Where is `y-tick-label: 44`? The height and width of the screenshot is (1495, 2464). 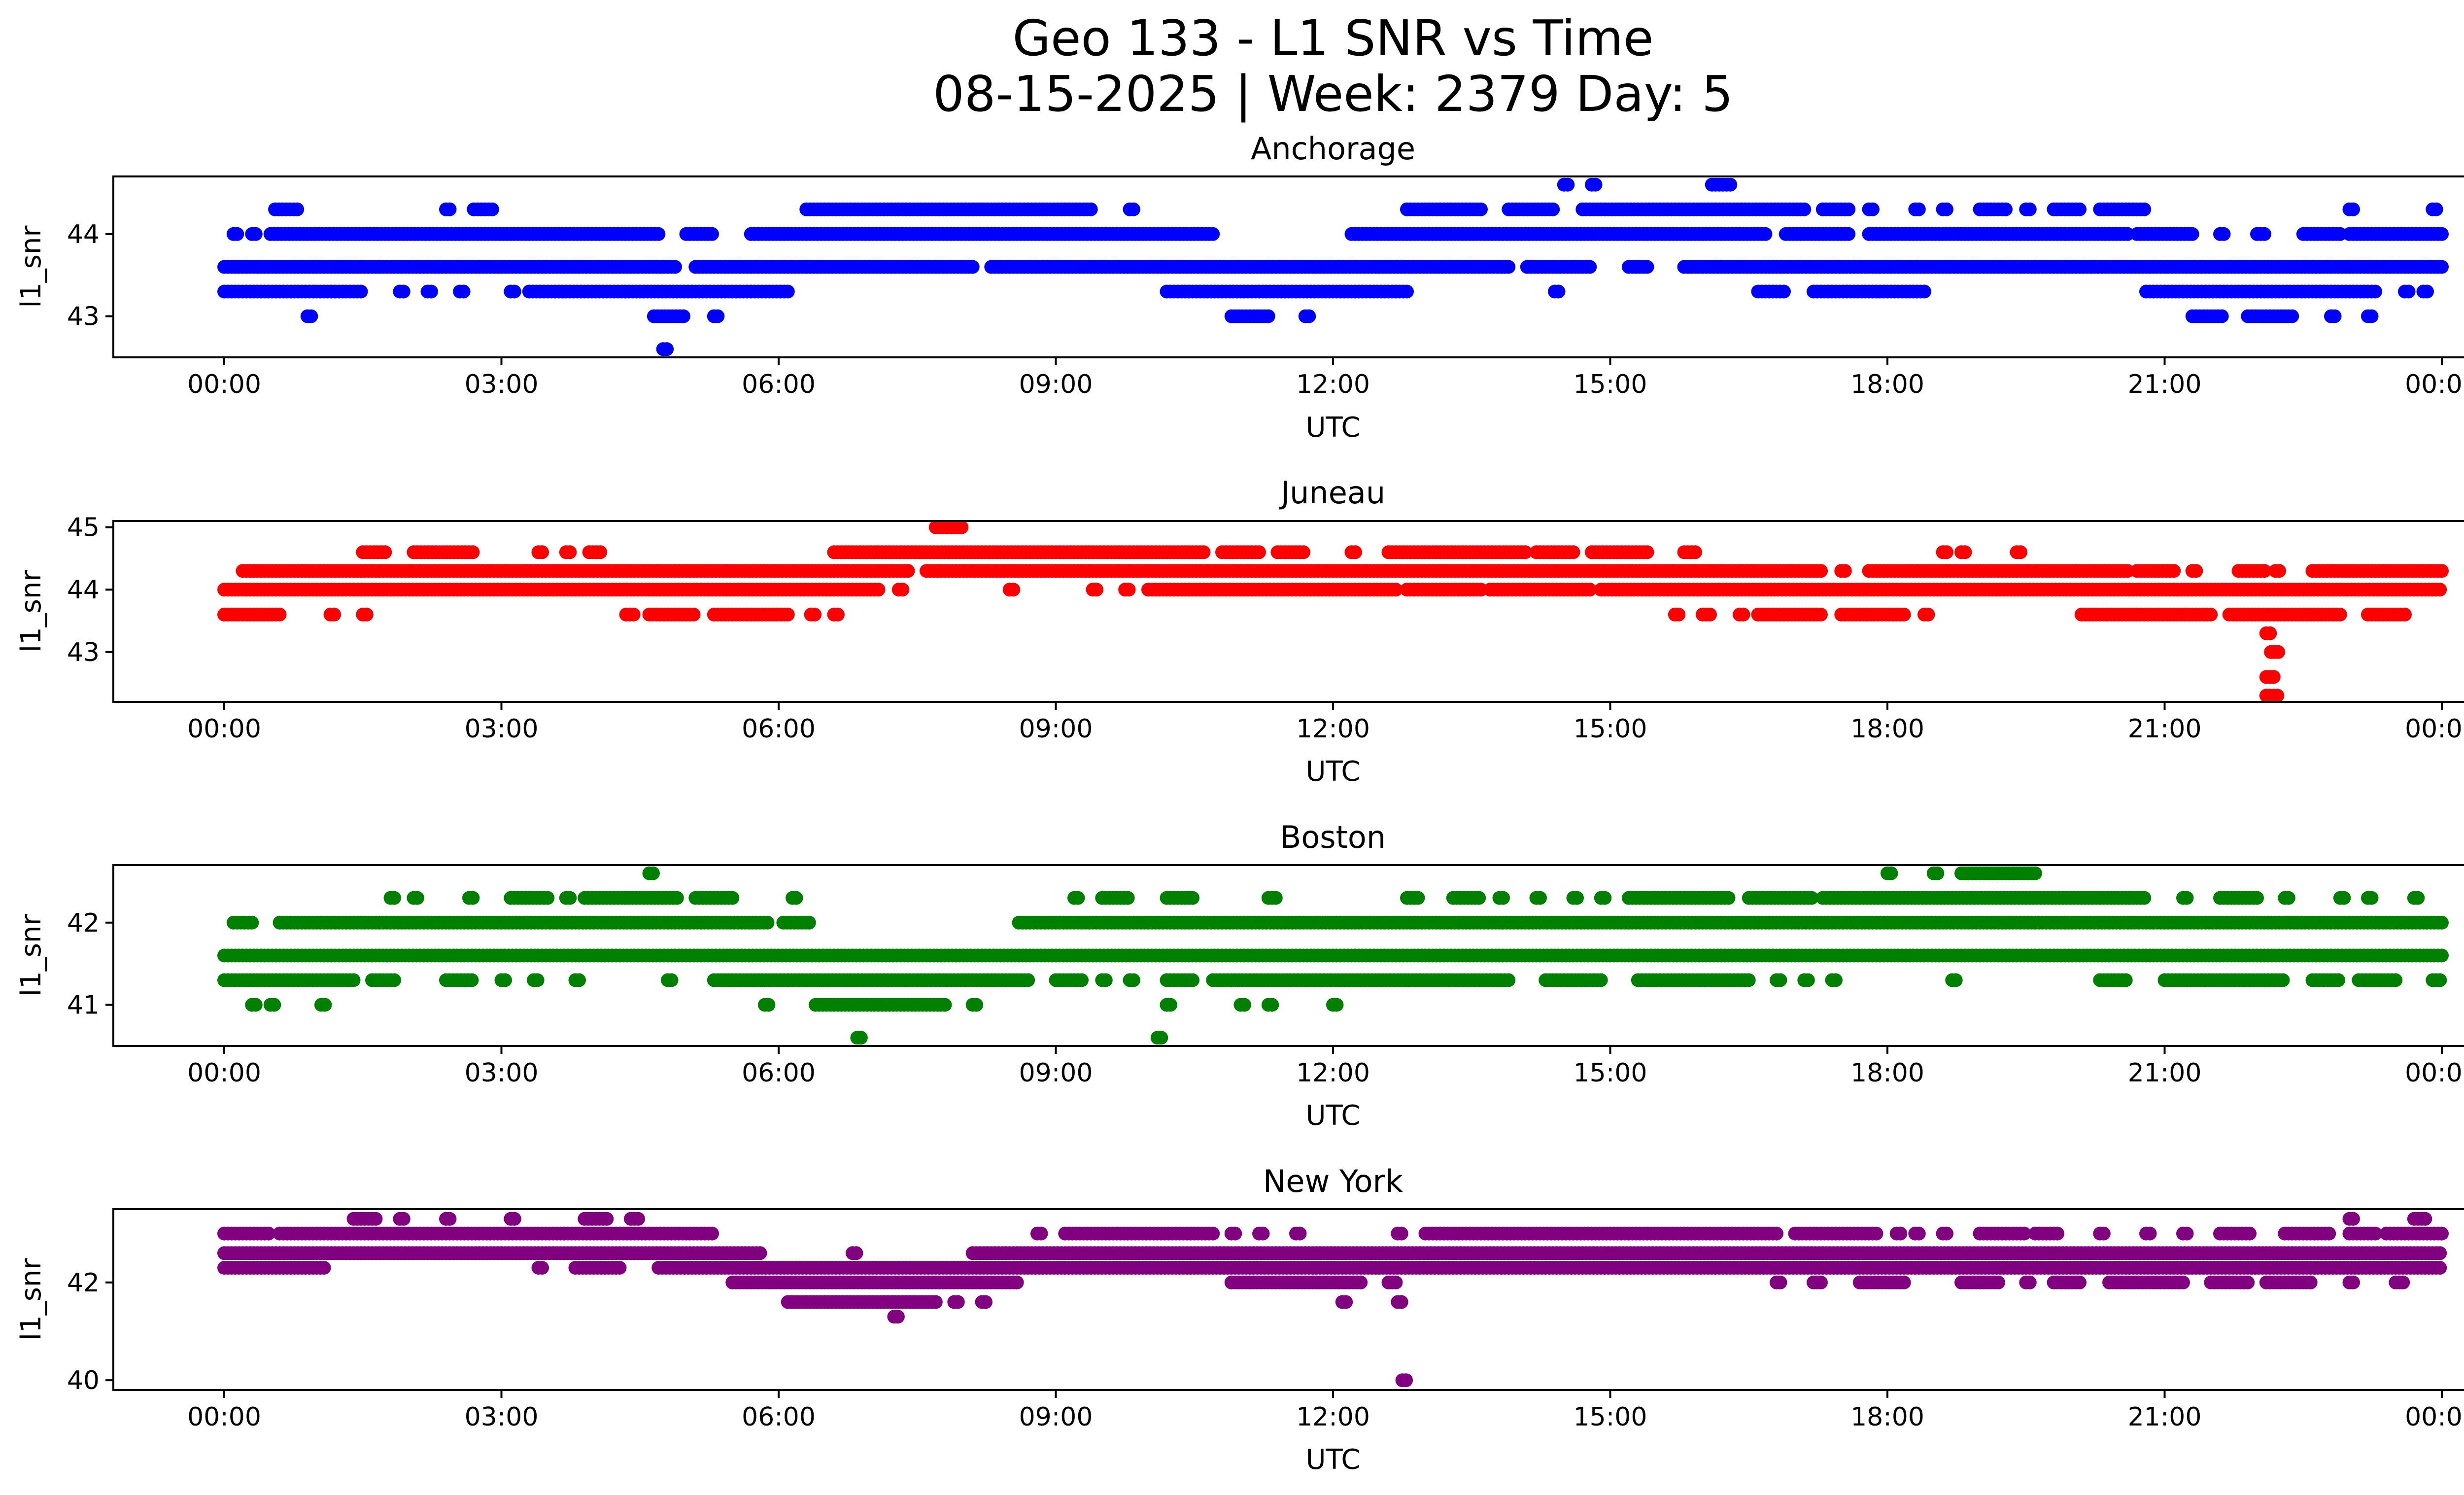 y-tick-label: 44 is located at coordinates (83, 590).